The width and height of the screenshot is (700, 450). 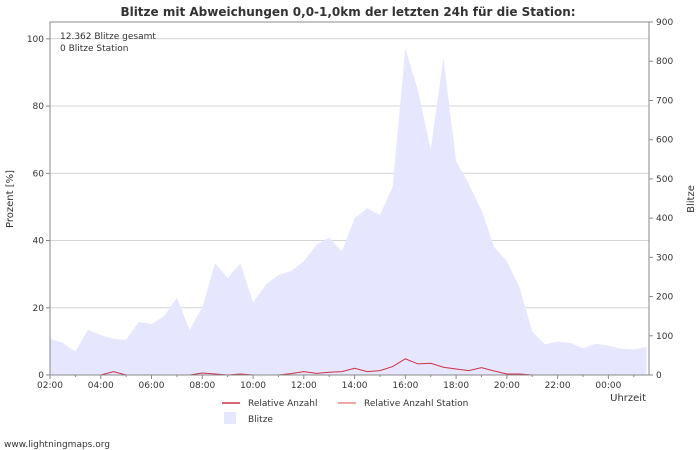 I want to click on x-tick-label: 20:00, so click(x=507, y=386).